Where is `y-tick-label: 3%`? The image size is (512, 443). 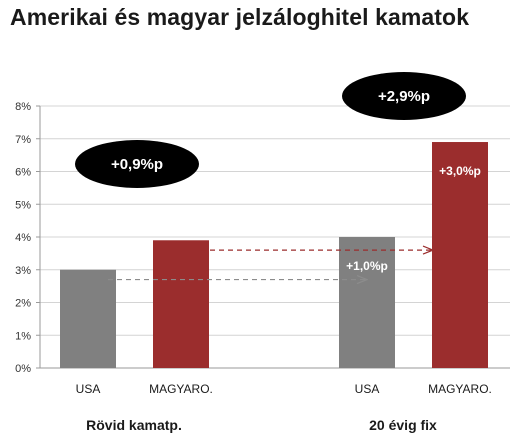 y-tick-label: 3% is located at coordinates (23, 271).